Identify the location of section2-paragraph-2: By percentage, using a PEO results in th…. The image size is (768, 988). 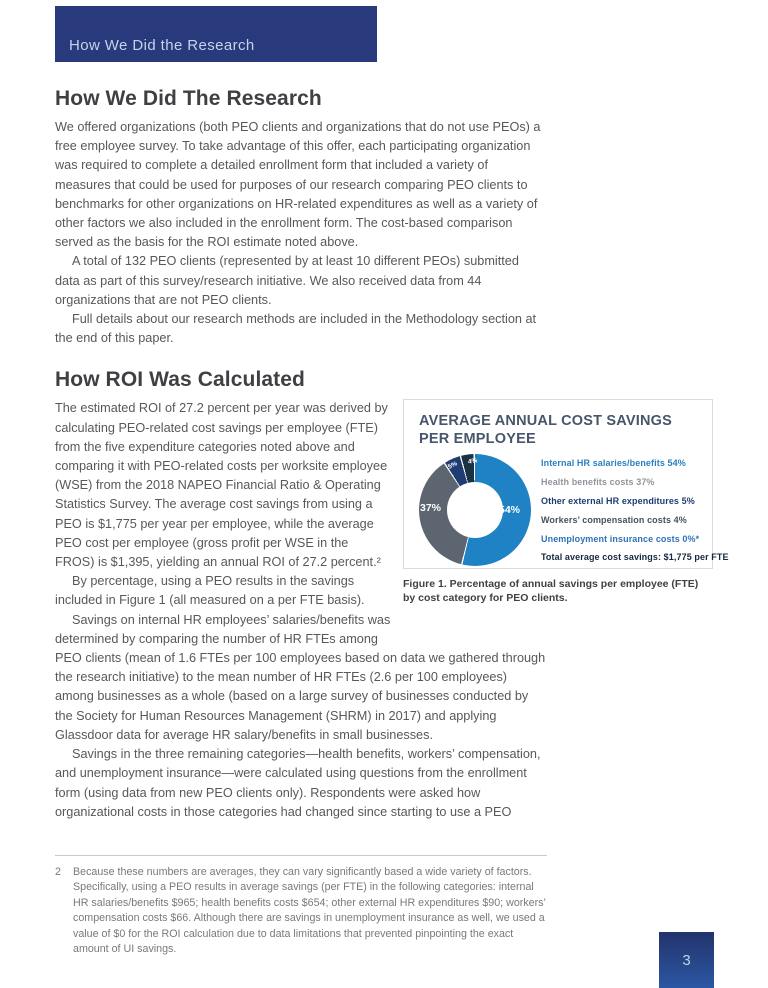
(210, 591).